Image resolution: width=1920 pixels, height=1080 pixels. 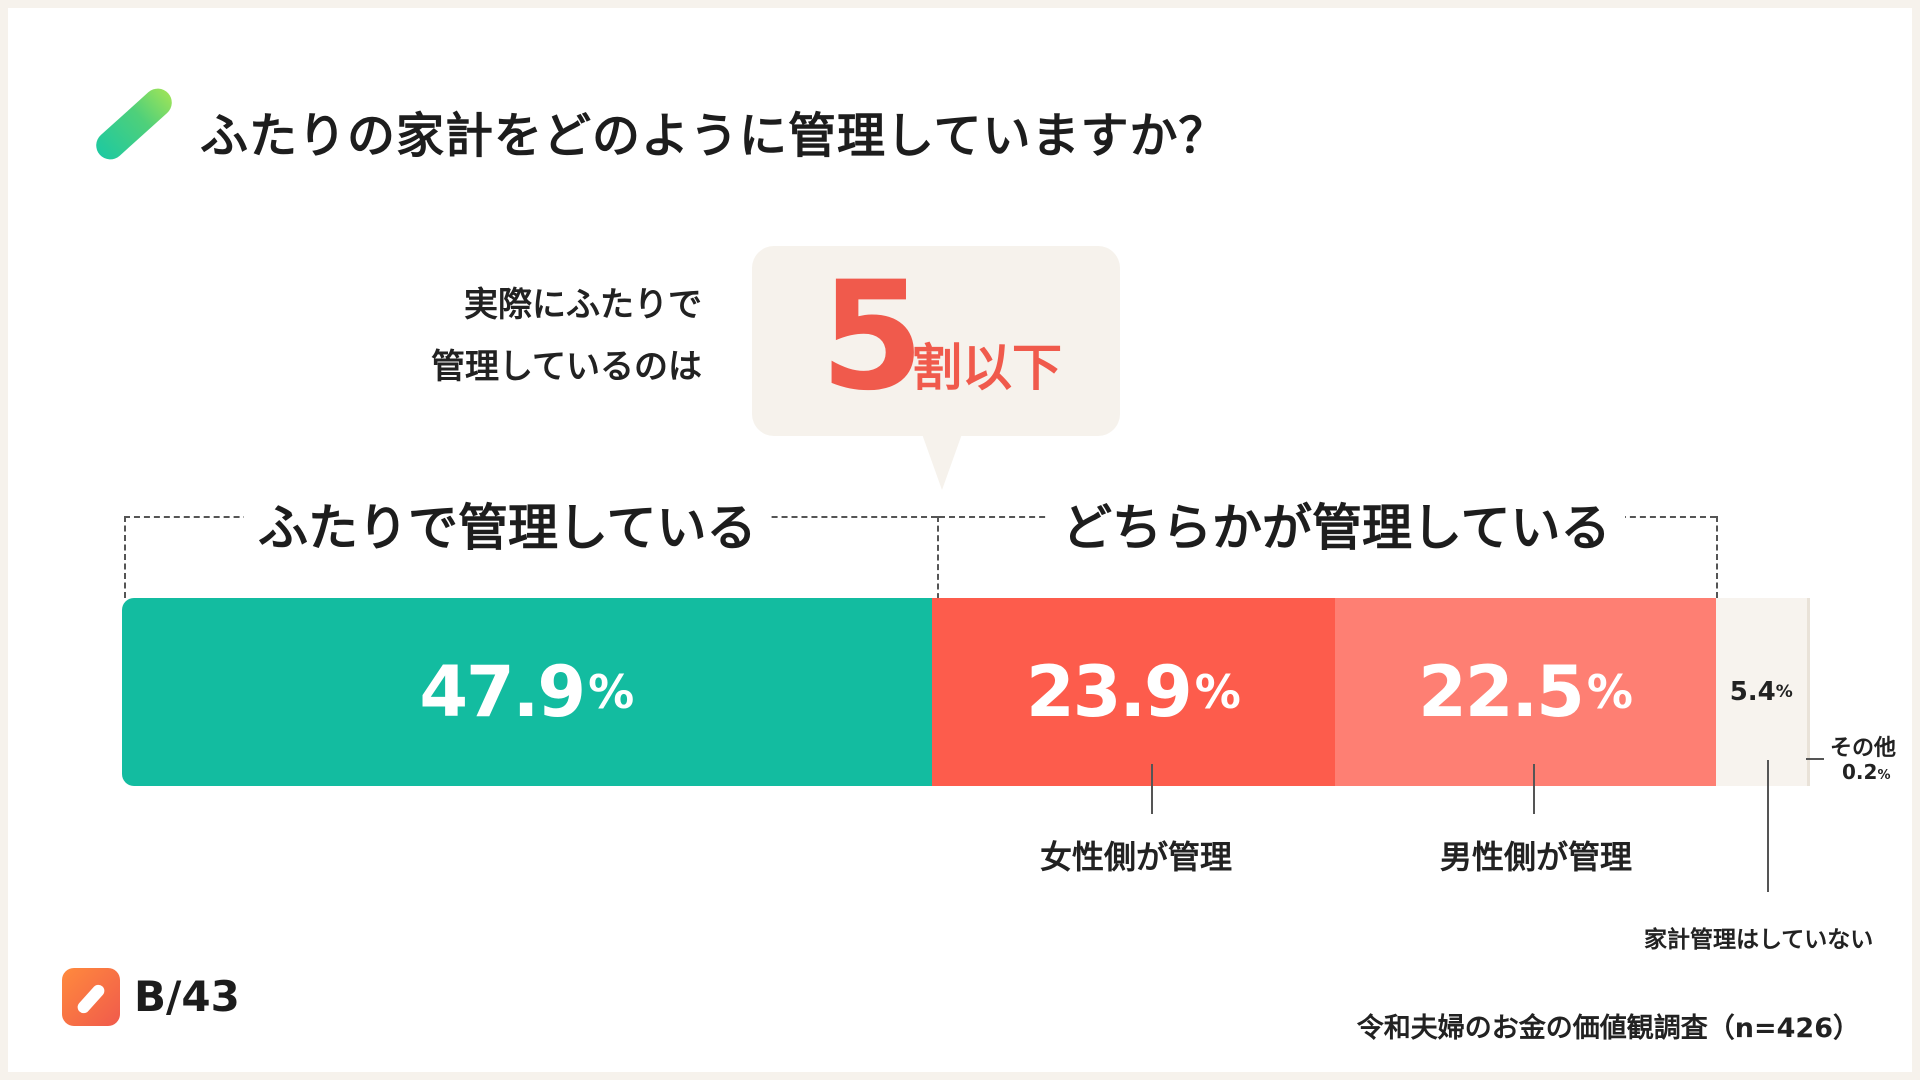 I want to click on bar-female: 23.9%, so click(x=1133, y=692).